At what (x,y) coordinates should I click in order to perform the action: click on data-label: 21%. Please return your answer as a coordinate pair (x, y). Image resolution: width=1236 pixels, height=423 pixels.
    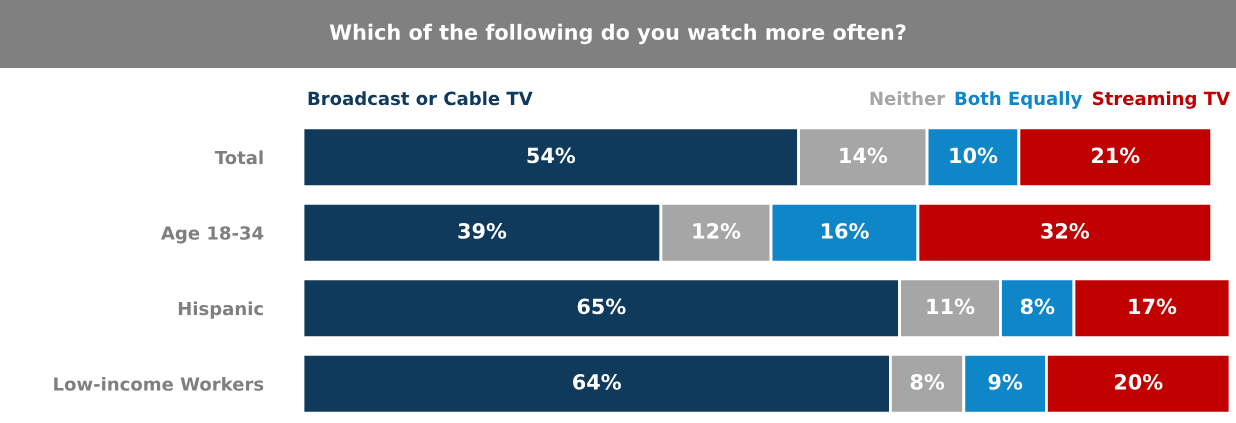
    Looking at the image, I should click on (1115, 155).